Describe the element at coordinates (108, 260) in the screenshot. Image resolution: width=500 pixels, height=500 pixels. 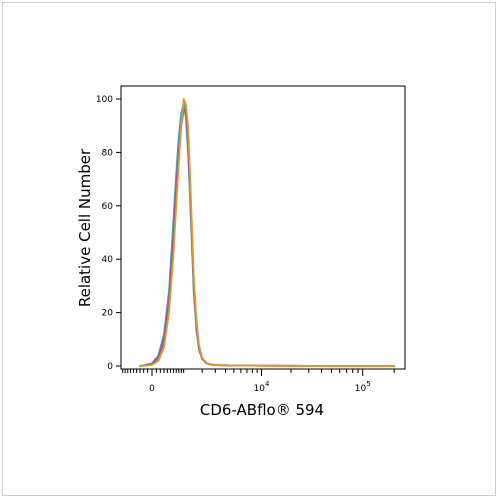
I see `y-tick-label: 40` at that location.